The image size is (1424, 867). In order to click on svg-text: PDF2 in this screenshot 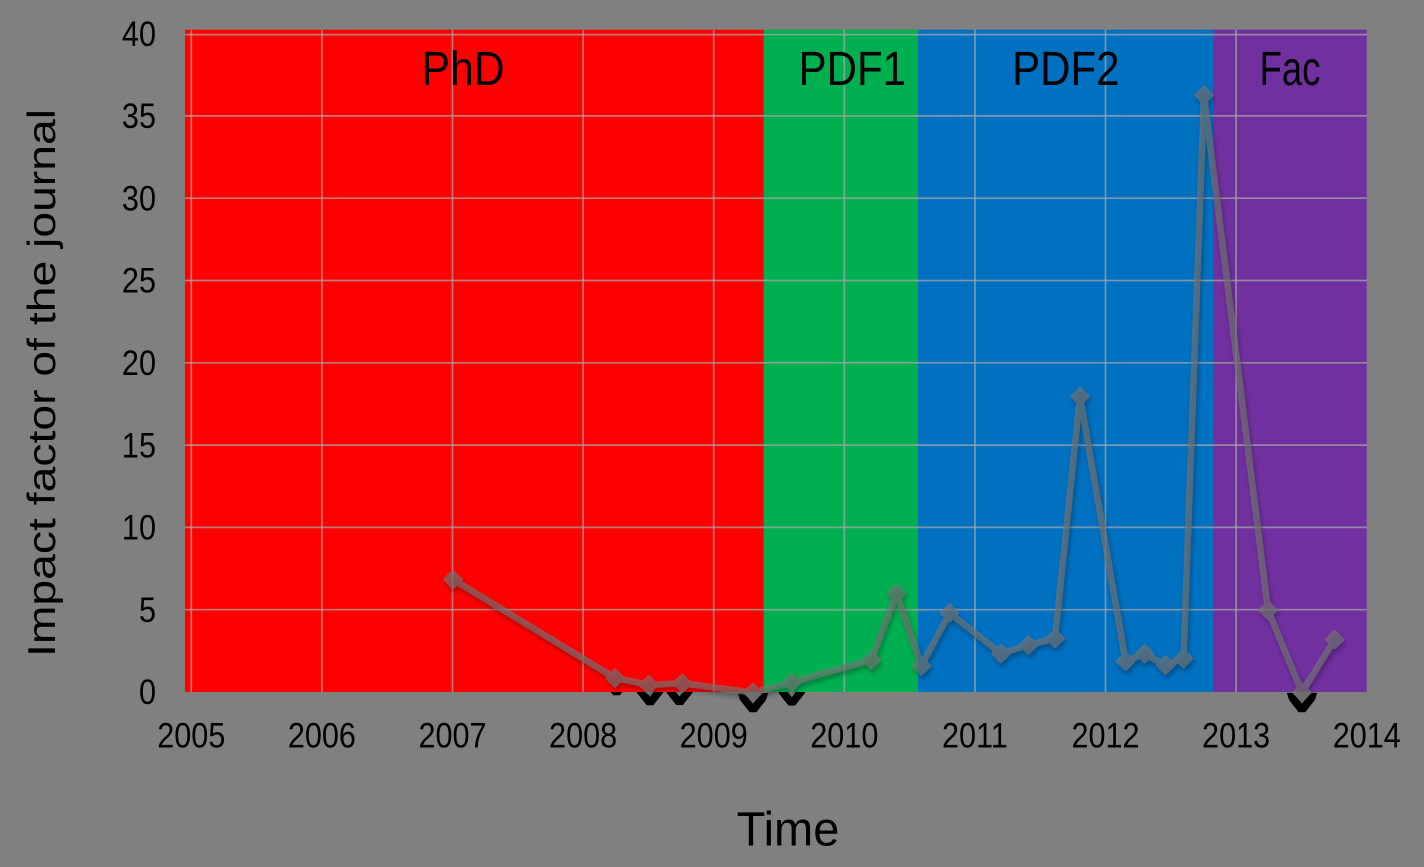, I will do `click(1065, 68)`.